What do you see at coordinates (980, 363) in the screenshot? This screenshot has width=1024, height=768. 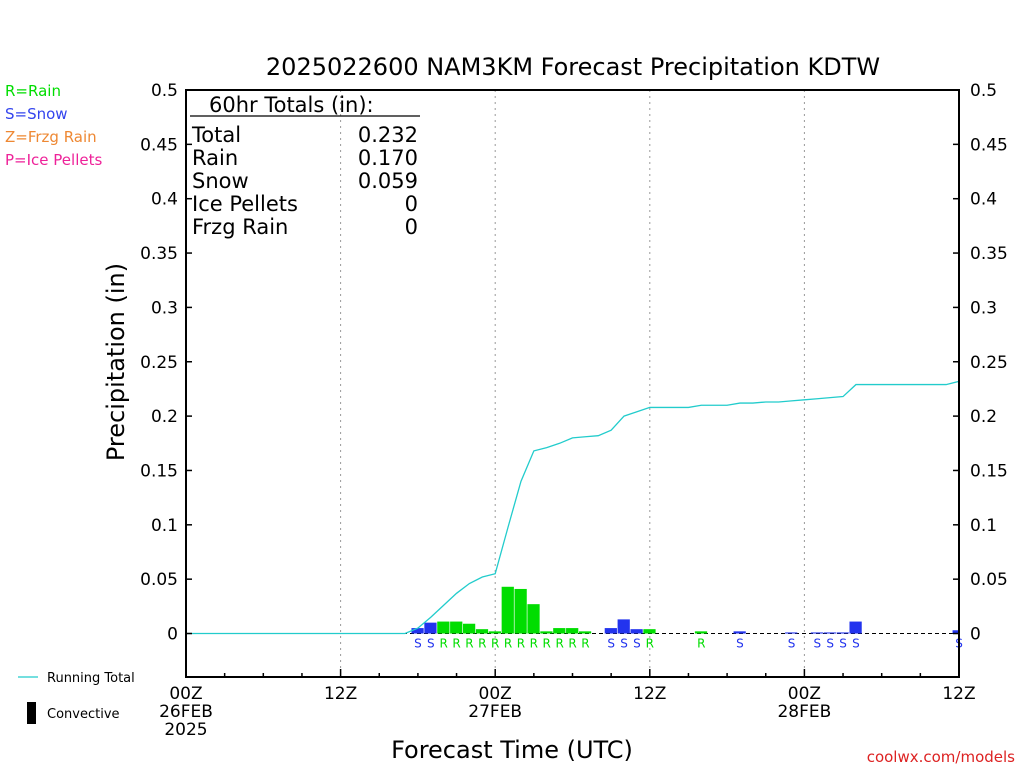 I see `y-axis-right: 0 0.05 0.1 0.15 0.2 0.25 0.3 0.35 0.4 0.45 0.5` at bounding box center [980, 363].